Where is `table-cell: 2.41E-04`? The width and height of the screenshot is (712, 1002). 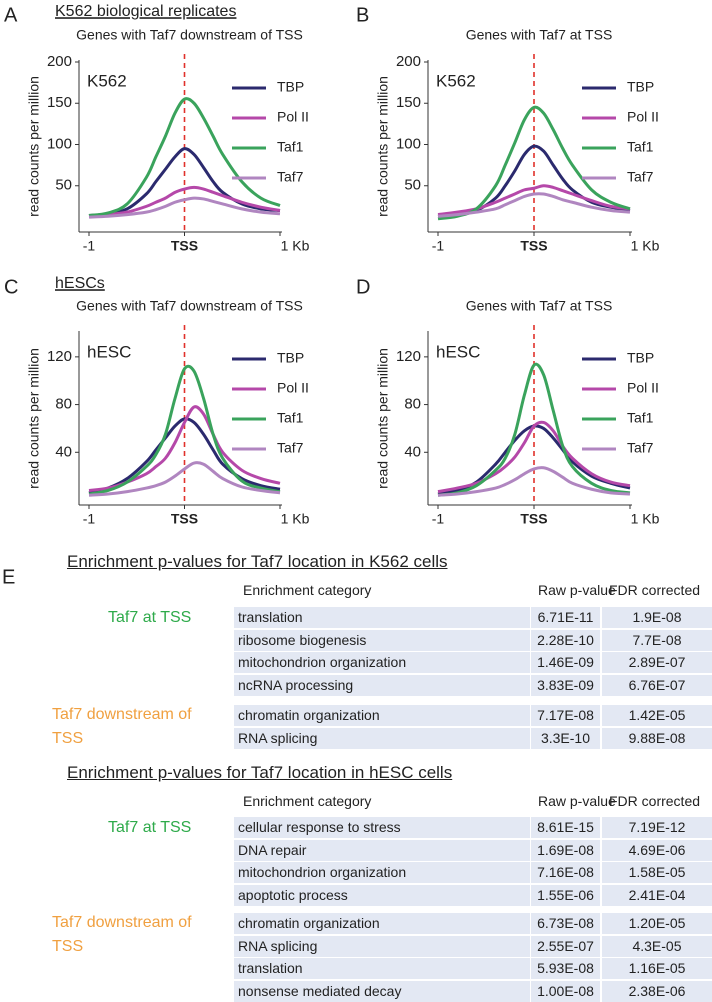
table-cell: 2.41E-04 is located at coordinates (657, 895).